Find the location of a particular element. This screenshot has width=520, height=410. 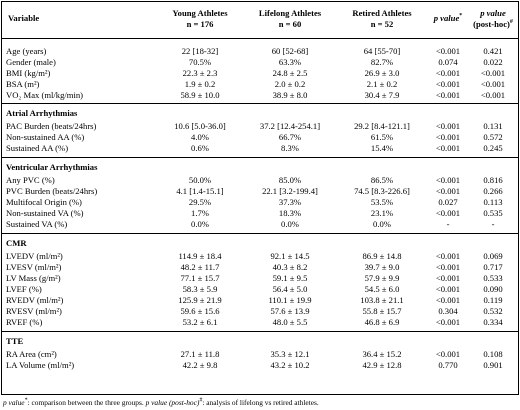

variable-cell: BSA (m²) is located at coordinates (23, 84).